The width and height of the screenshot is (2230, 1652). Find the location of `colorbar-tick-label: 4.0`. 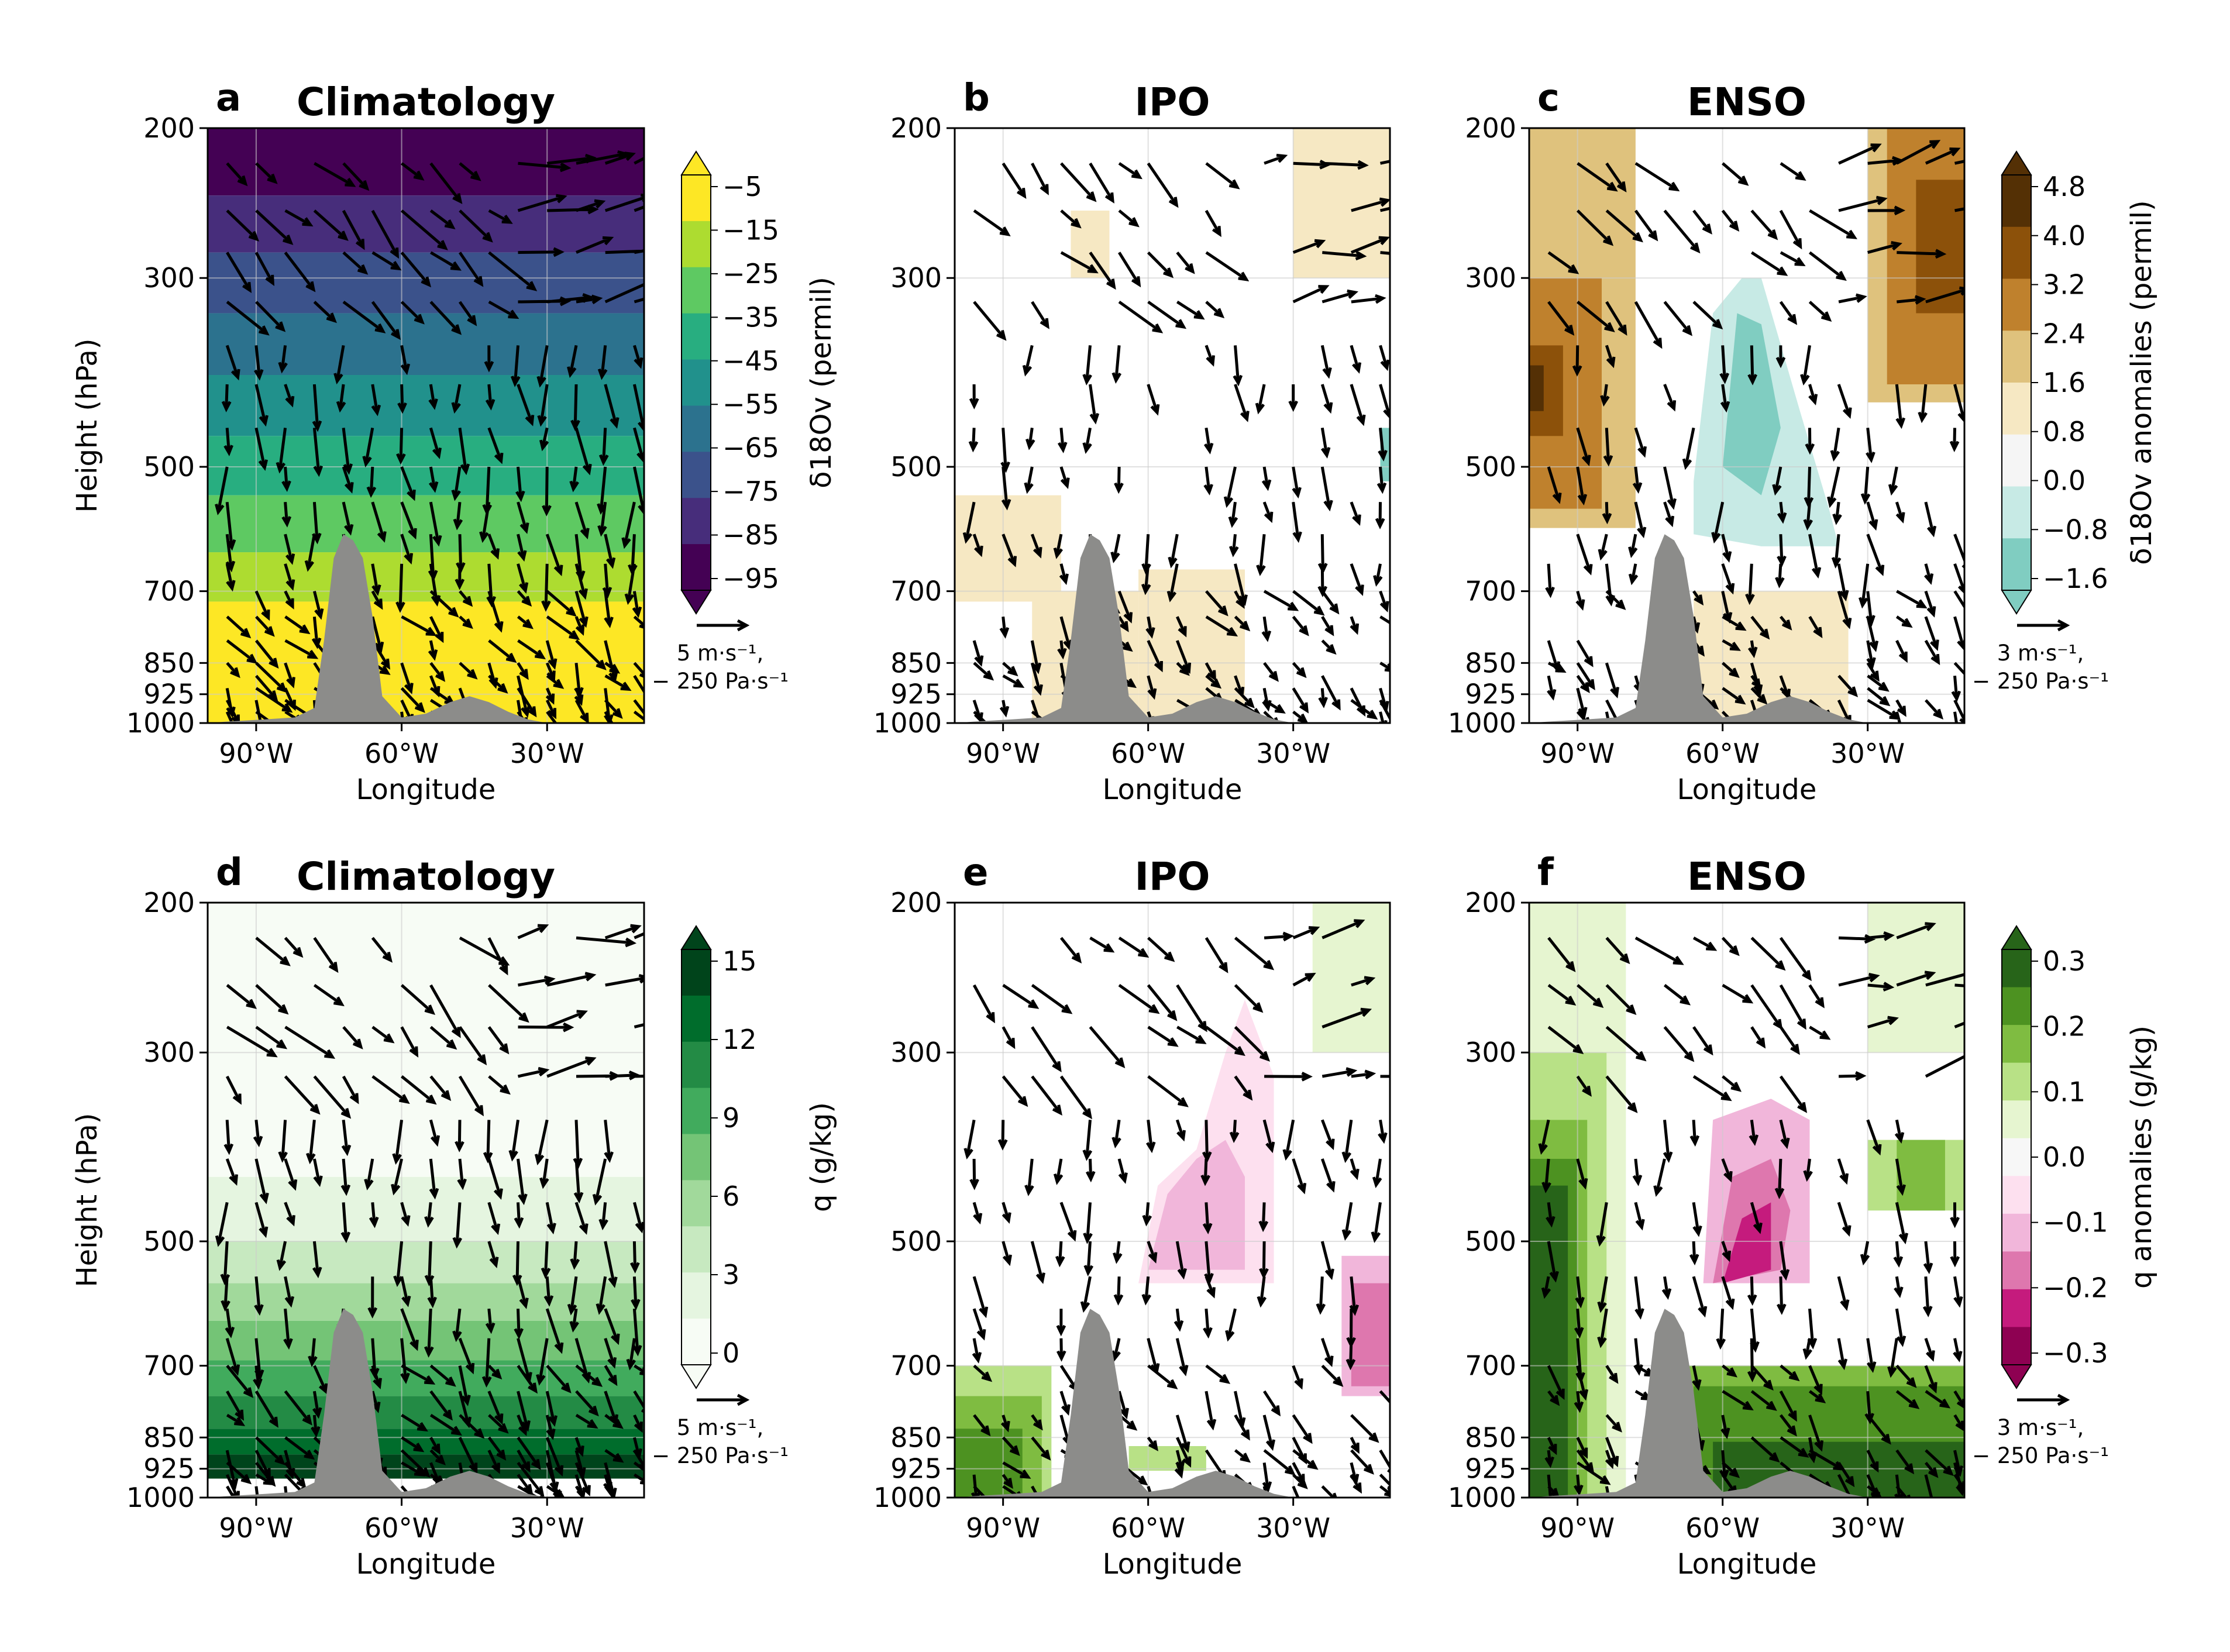

colorbar-tick-label: 4.0 is located at coordinates (2064, 236).